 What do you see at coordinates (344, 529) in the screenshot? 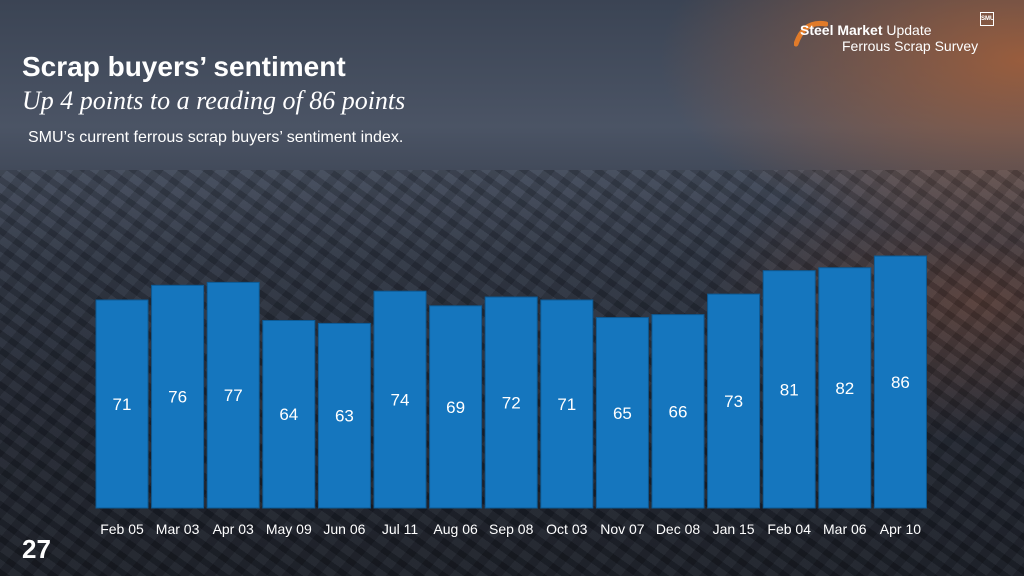
I see `x-tick-label: Jun 06` at bounding box center [344, 529].